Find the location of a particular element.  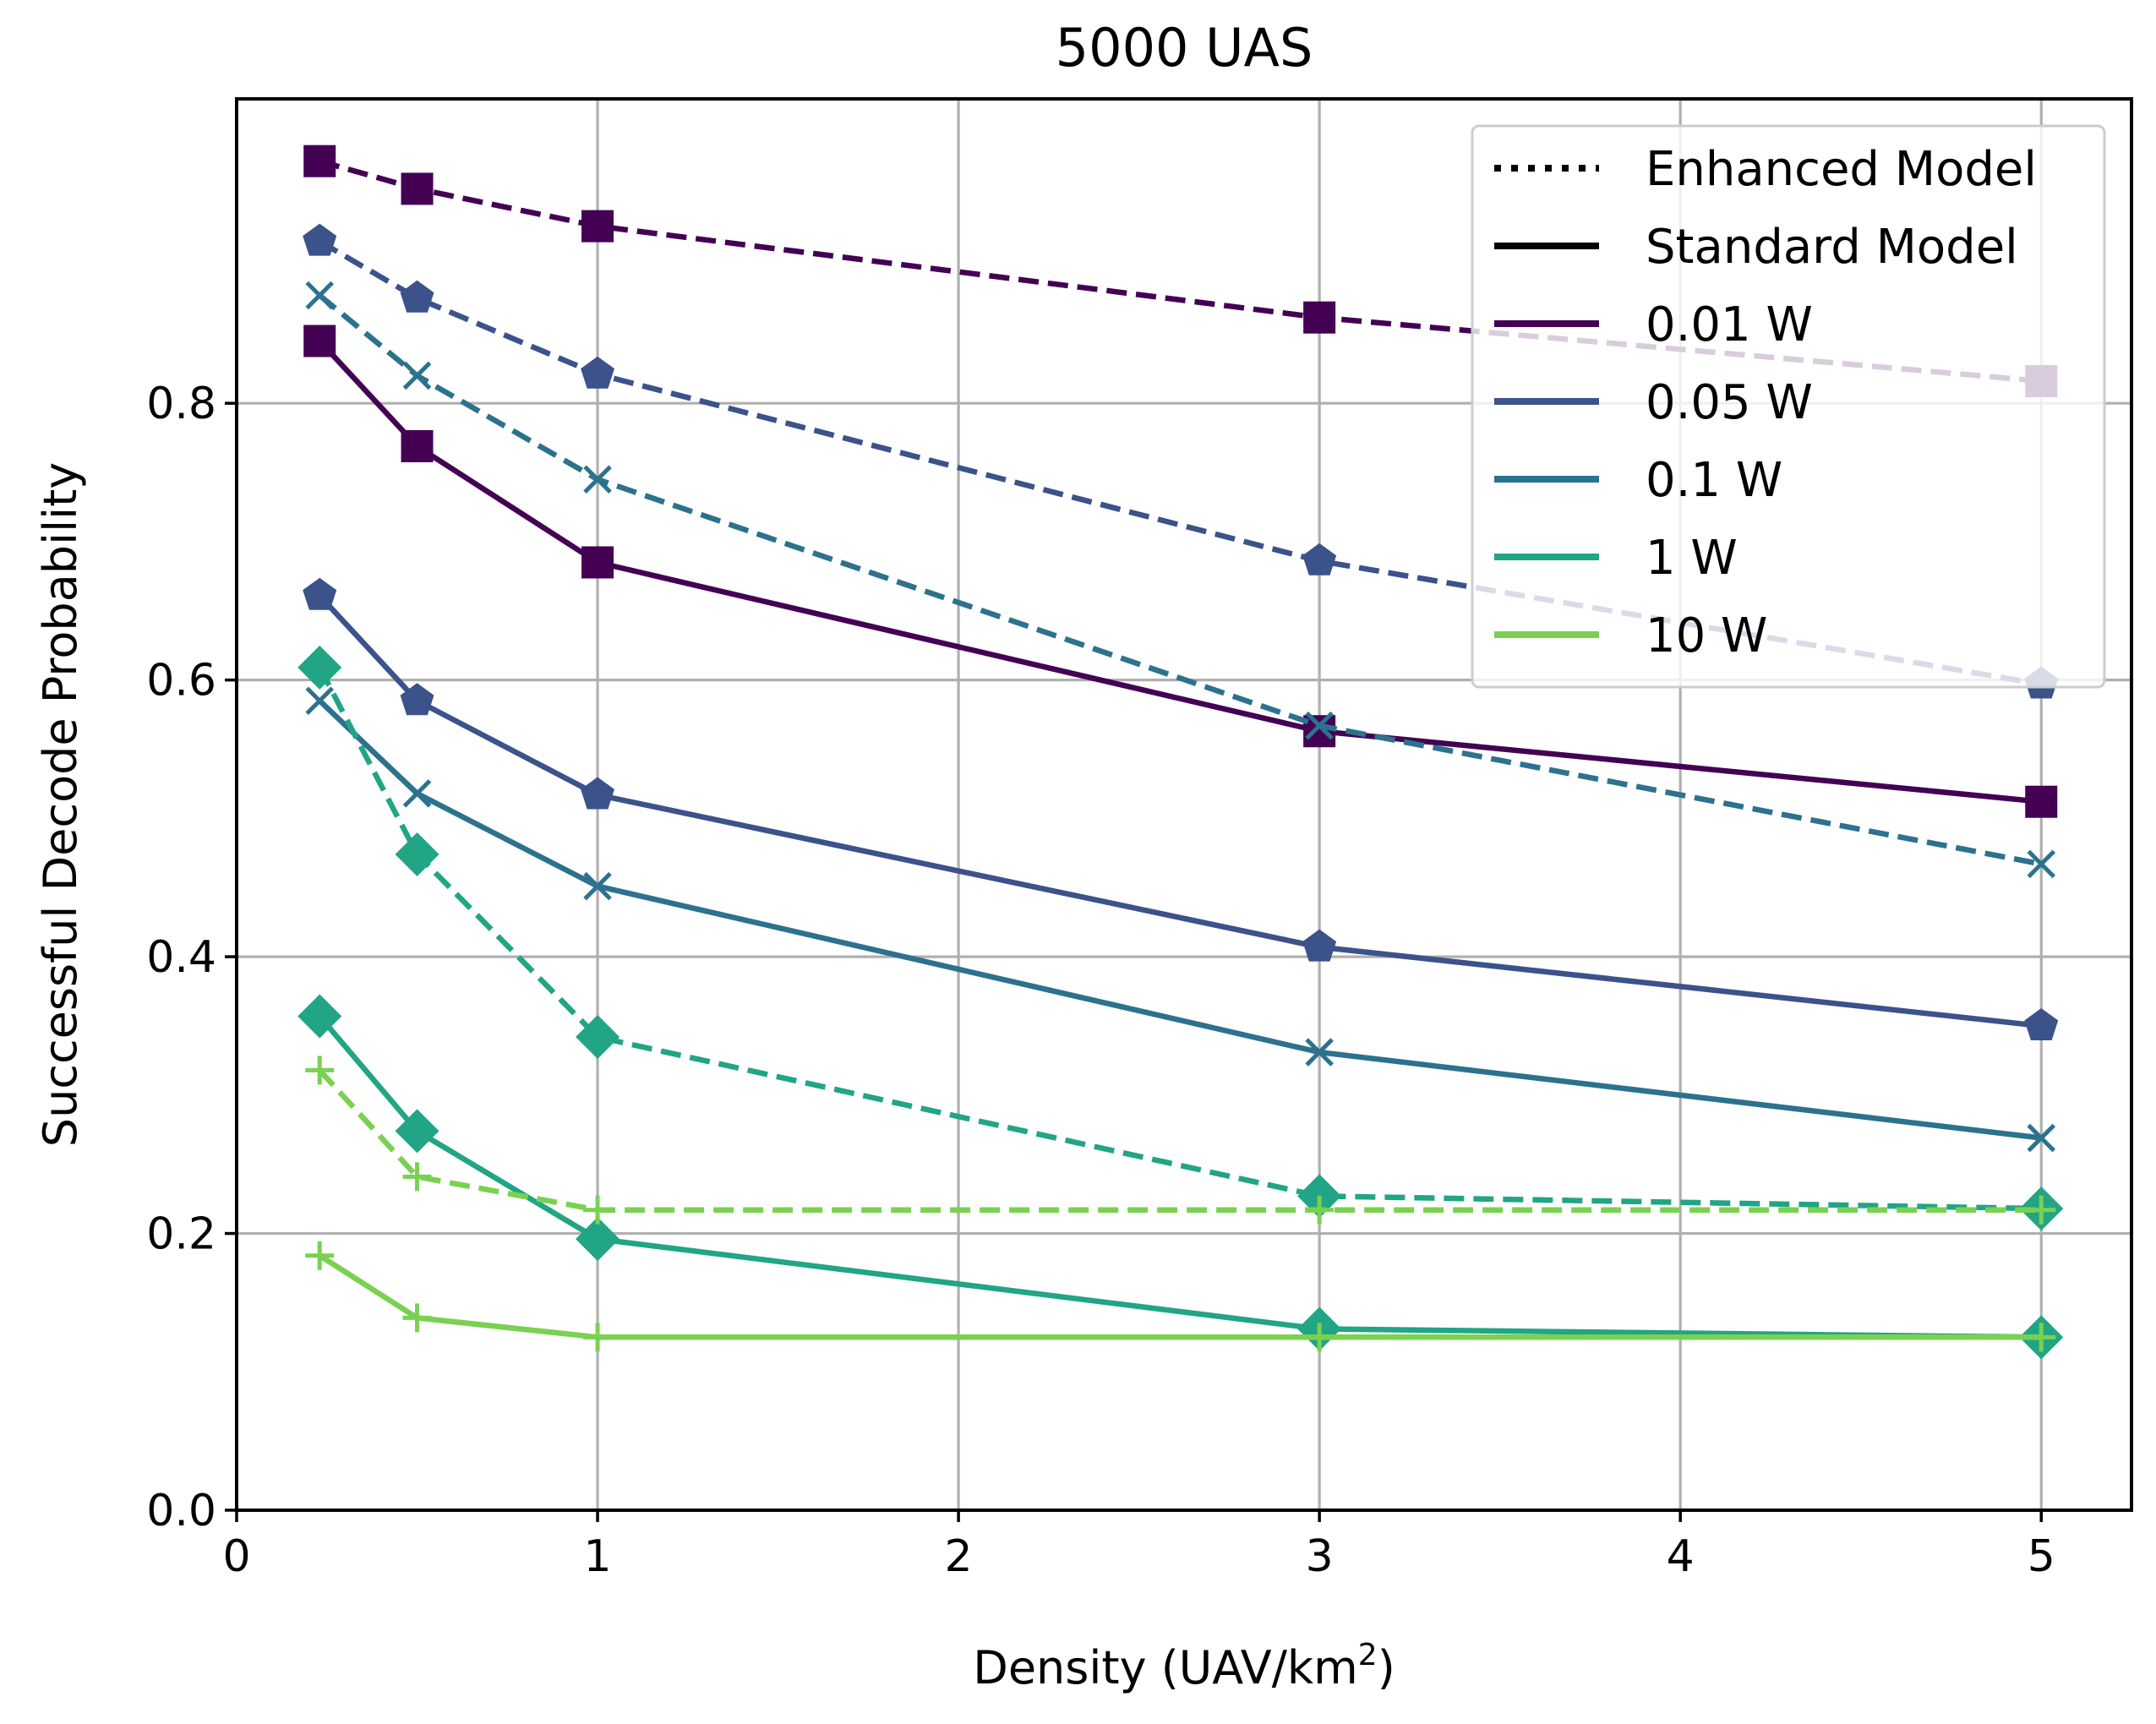

y-tick-label: 0.2 is located at coordinates (181, 1234).